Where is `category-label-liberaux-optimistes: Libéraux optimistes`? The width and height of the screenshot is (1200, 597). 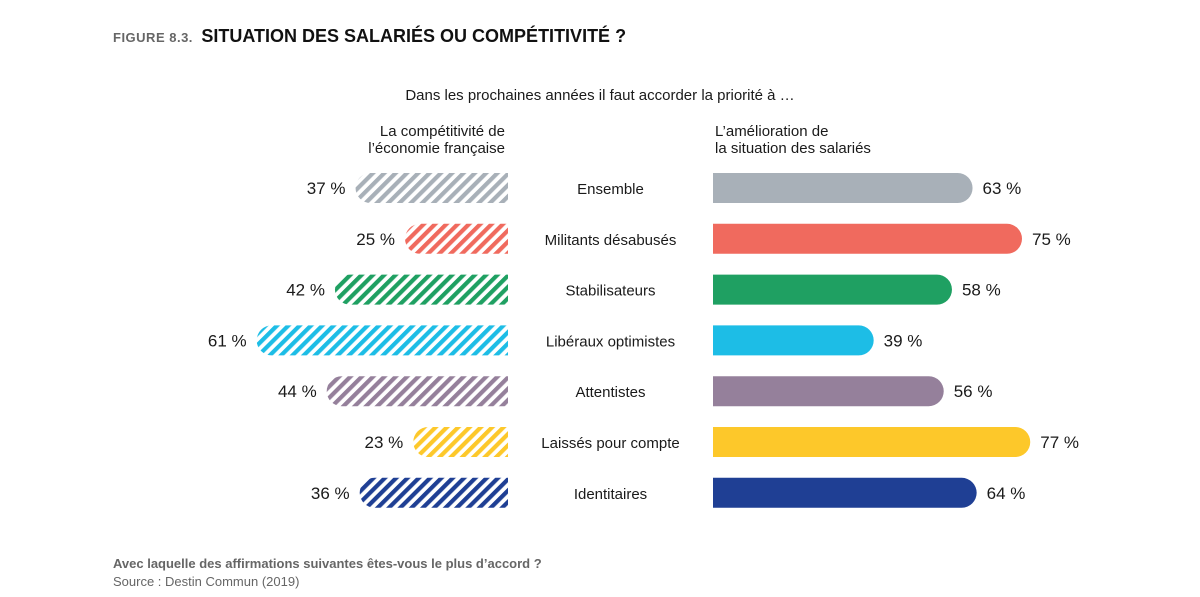 category-label-liberaux-optimistes: Libéraux optimistes is located at coordinates (610, 341).